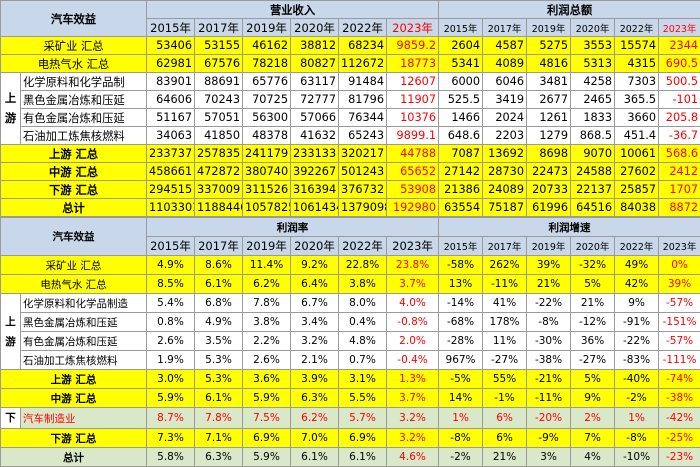  I want to click on growth-cell: -10%, so click(637, 457).